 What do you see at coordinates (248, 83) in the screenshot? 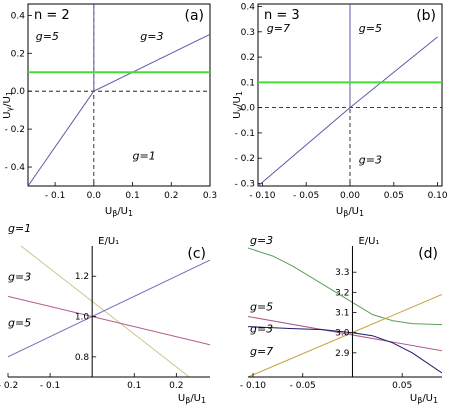
I see `y-tick-label: 0.1` at bounding box center [248, 83].